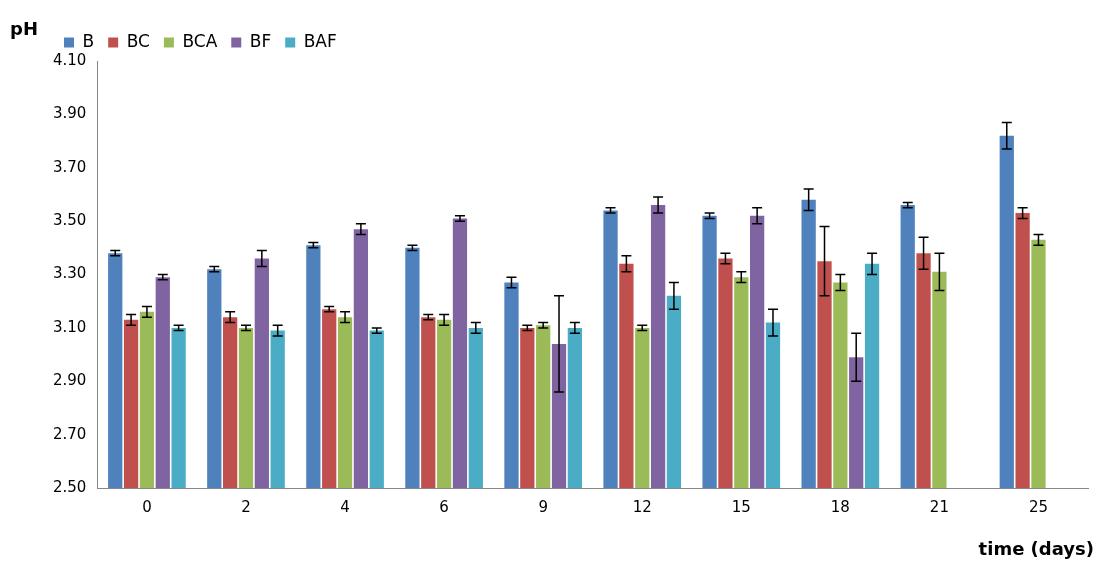  Describe the element at coordinates (24, 28) in the screenshot. I see `y-axis-title: pH` at that location.